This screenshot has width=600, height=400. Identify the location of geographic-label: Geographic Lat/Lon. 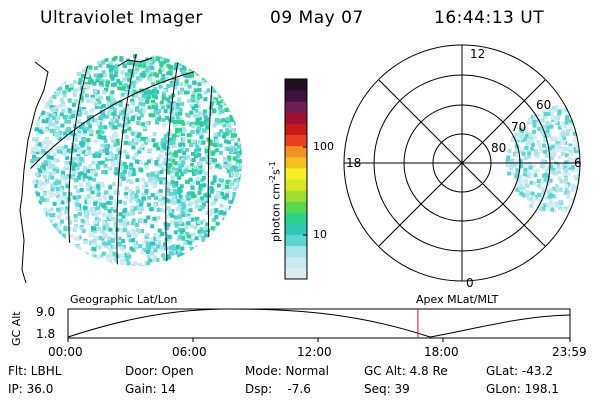
(124, 299).